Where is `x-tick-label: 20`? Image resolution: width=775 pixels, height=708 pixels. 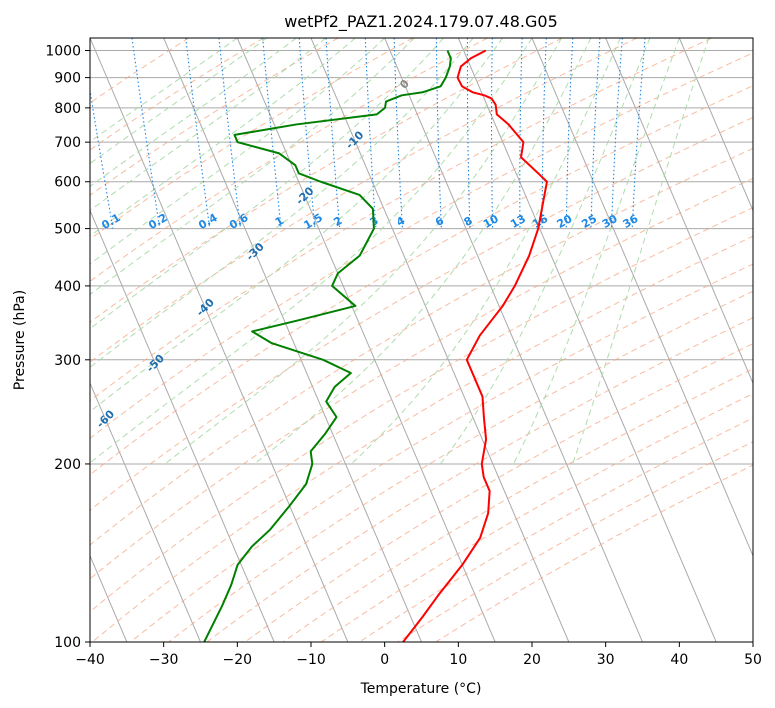 x-tick-label: 20 is located at coordinates (532, 660).